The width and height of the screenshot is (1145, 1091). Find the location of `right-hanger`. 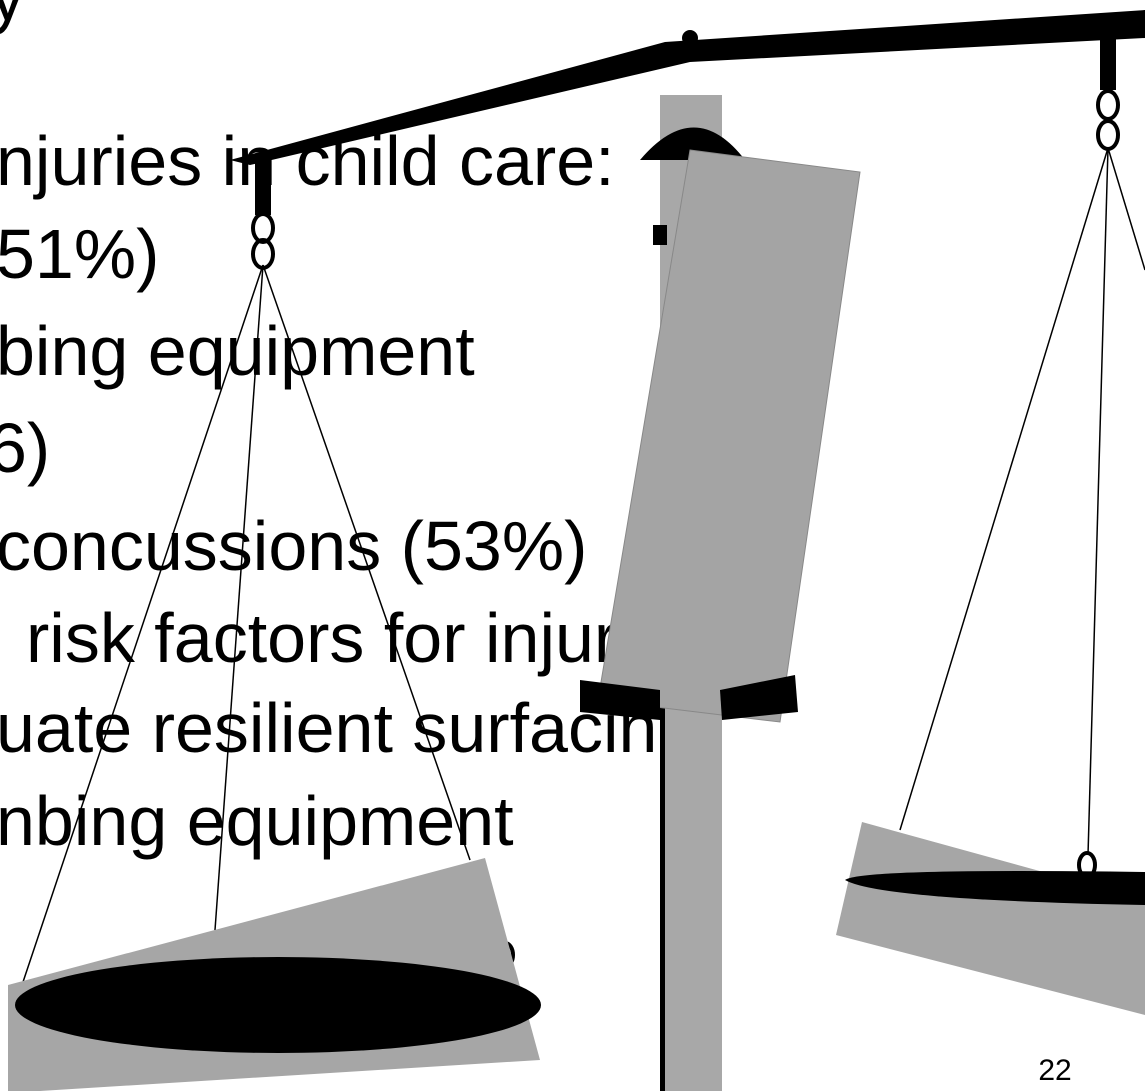

right-hanger is located at coordinates (1108, 60).